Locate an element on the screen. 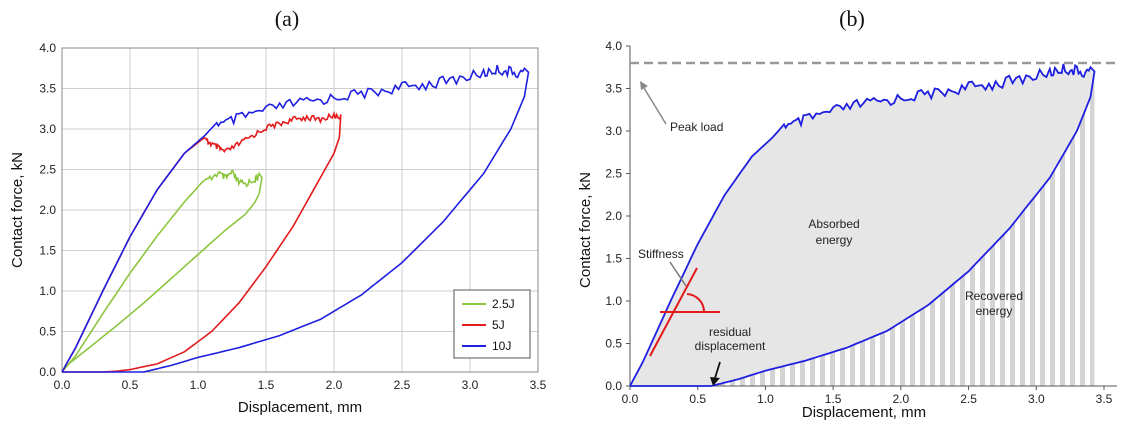  chart-a-legend: 2.5J 5J 10J is located at coordinates (492, 324).